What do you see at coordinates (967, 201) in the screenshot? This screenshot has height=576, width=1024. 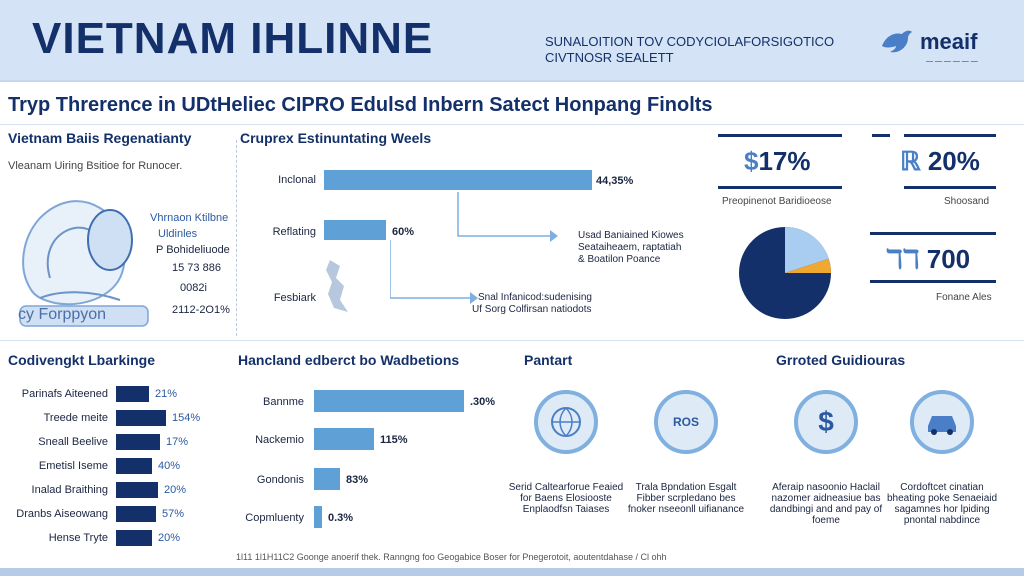 I see `stat-2-caption: Shoosand` at bounding box center [967, 201].